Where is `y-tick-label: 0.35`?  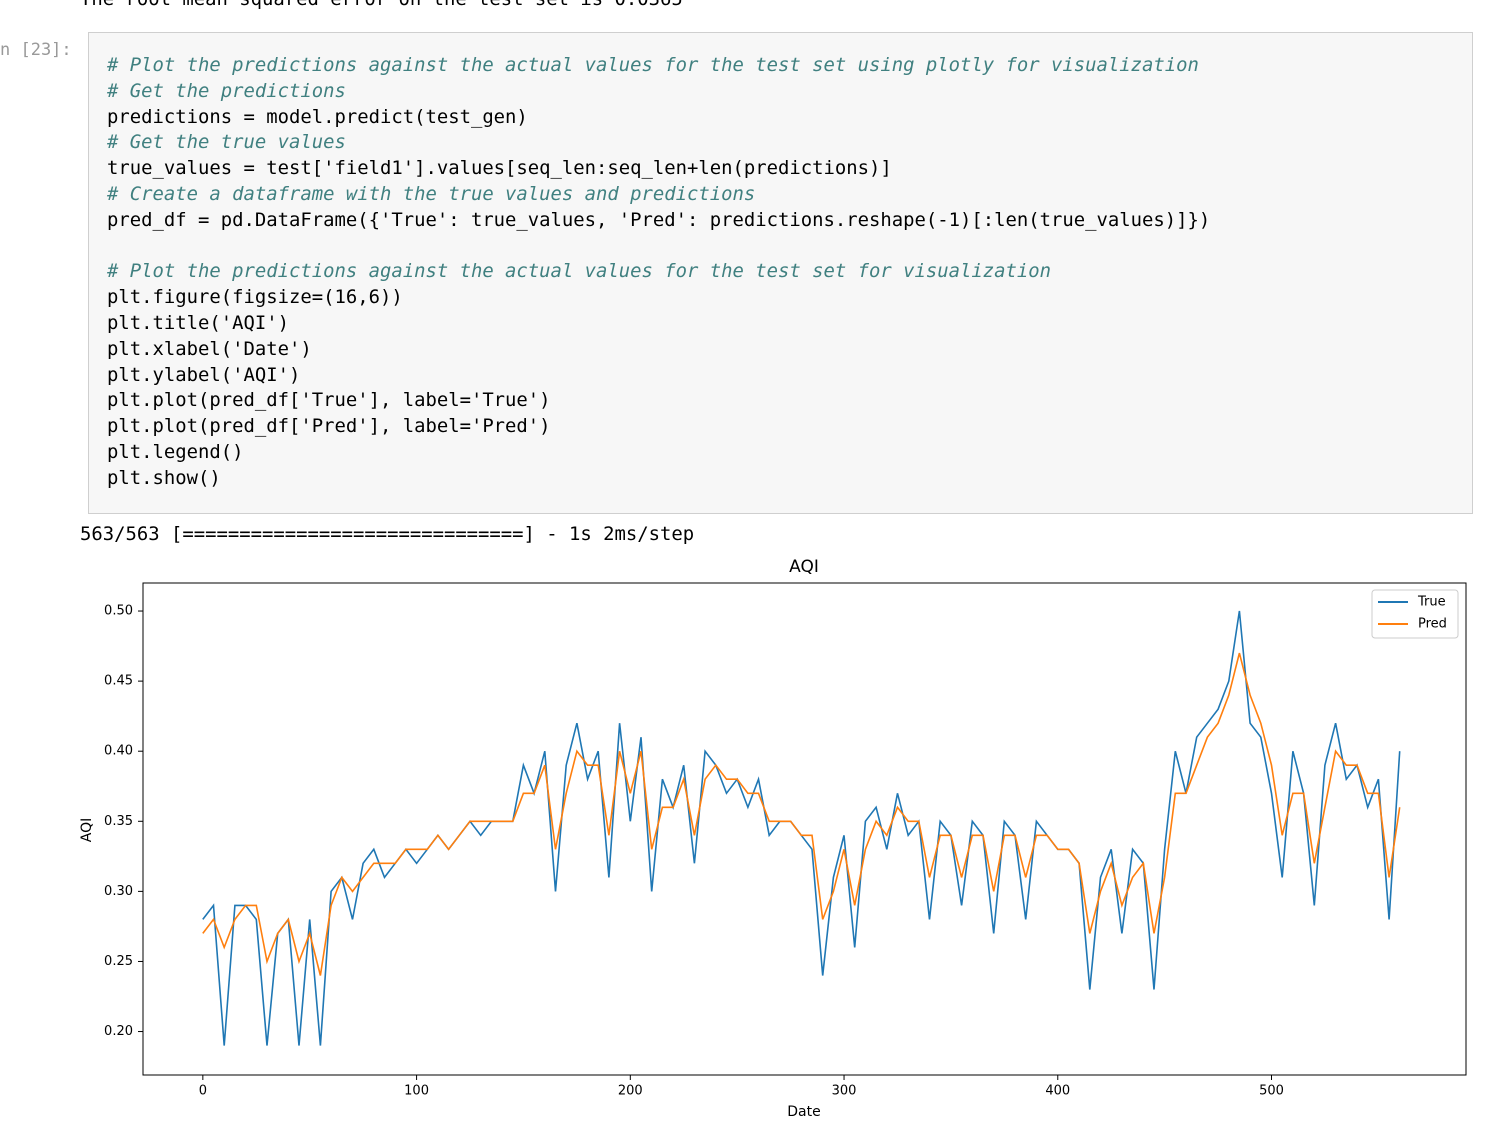
y-tick-label: 0.35 is located at coordinates (118, 821).